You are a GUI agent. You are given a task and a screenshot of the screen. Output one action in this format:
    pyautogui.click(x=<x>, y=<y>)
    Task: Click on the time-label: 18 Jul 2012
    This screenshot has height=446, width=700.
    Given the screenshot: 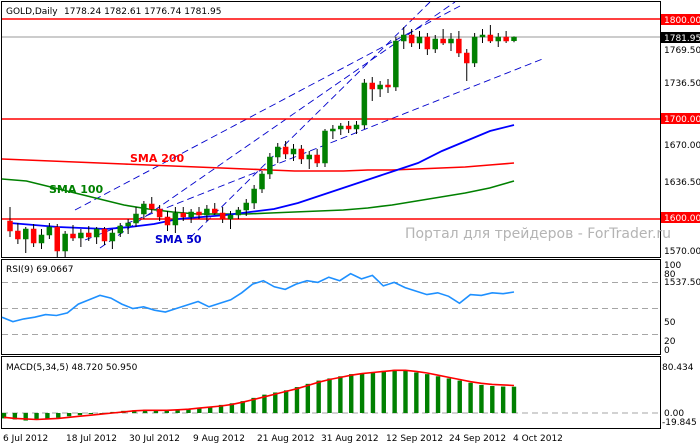 What is the action you would take?
    pyautogui.click(x=91, y=439)
    